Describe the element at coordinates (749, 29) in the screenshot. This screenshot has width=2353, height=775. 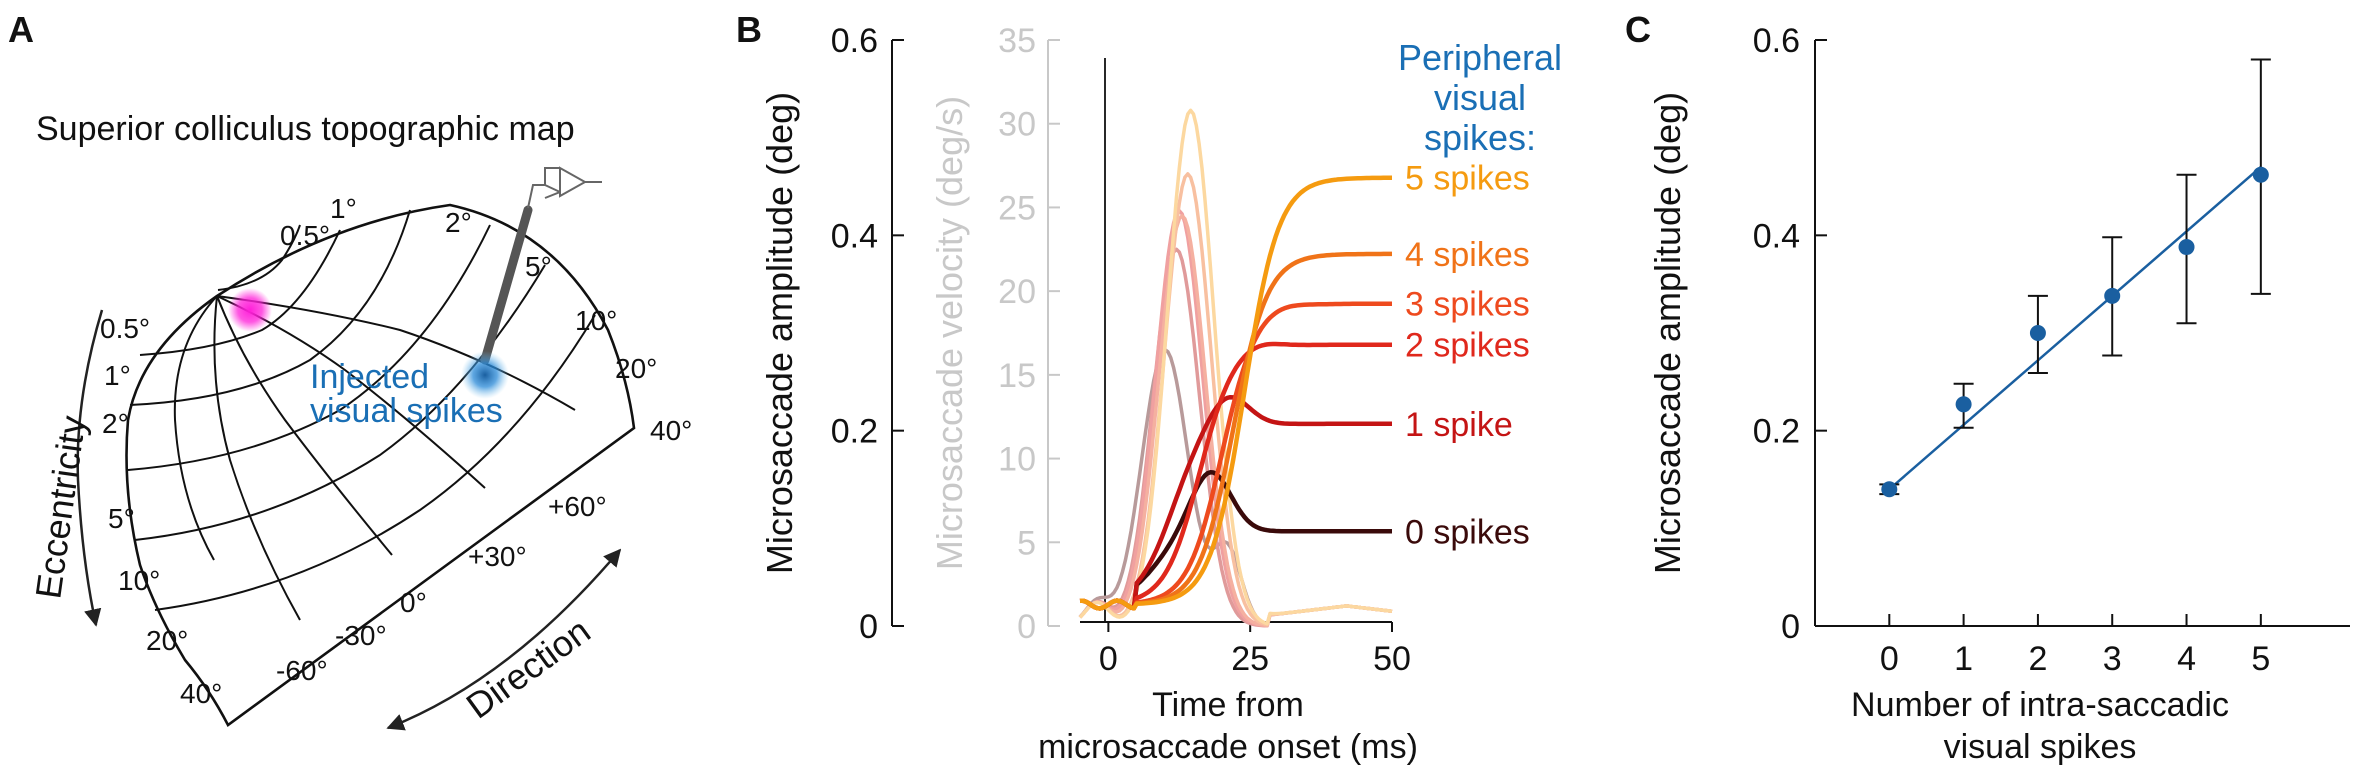
I see `panel-b-label: B` at that location.